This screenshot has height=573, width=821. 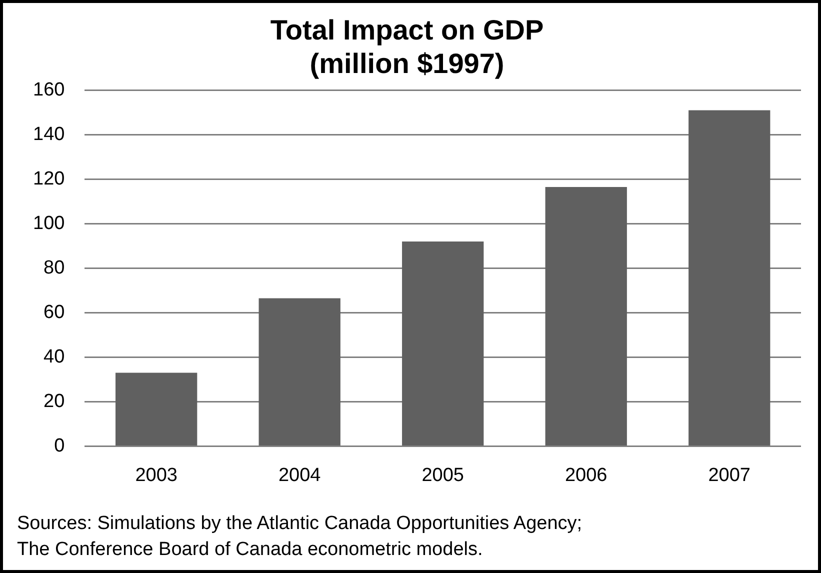 I want to click on text: The Conference Board of Canada econometric models., so click(x=250, y=550).